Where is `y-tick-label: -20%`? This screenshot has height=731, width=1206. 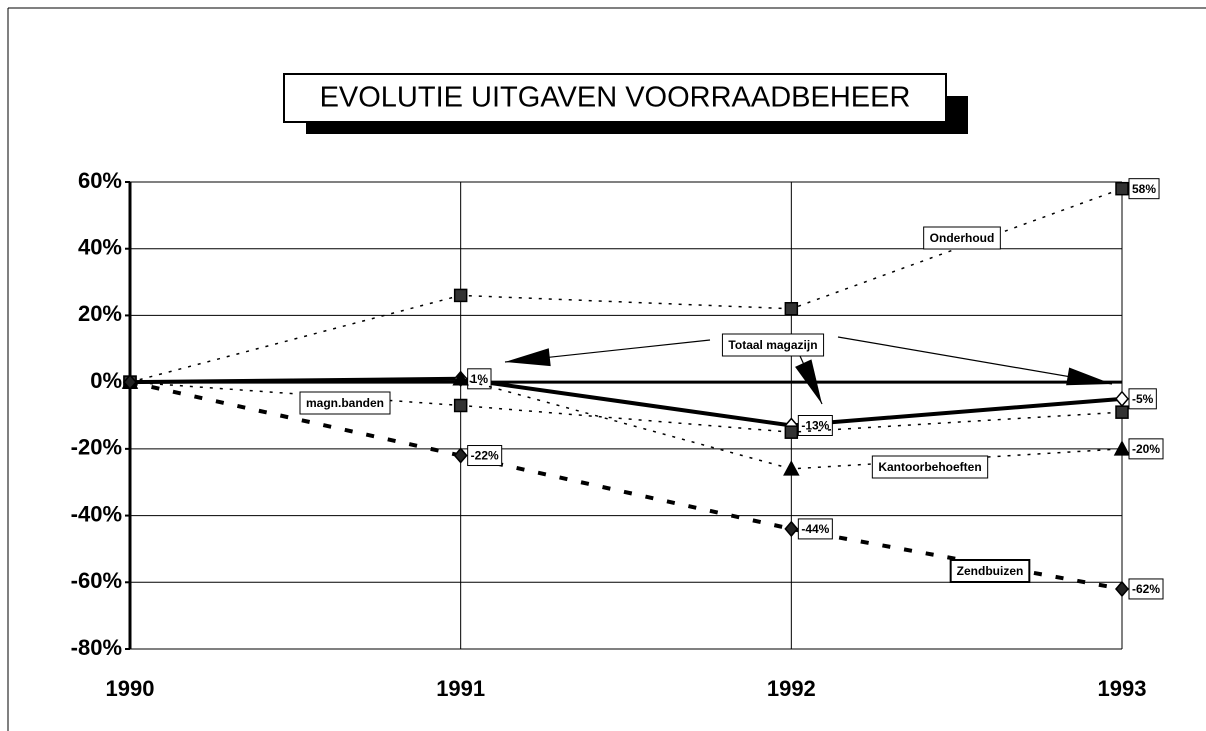
y-tick-label: -20% is located at coordinates (96, 447).